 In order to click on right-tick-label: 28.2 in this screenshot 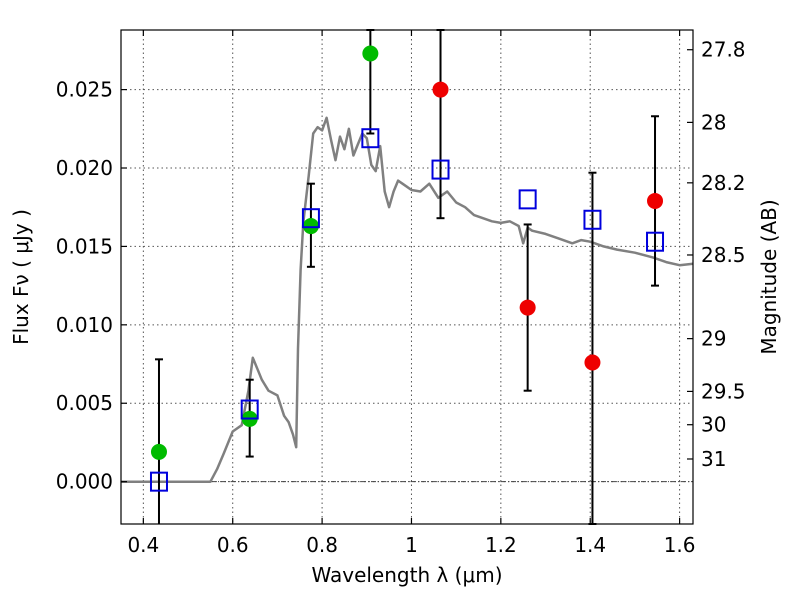, I will do `click(723, 183)`.